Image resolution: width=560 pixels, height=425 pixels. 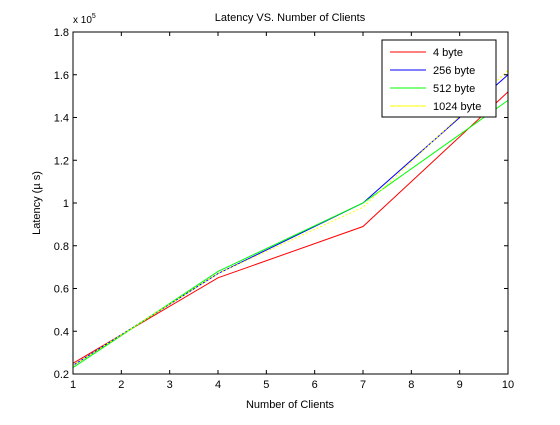 What do you see at coordinates (457, 107) in the screenshot?
I see `legend-label: 1024 byte` at bounding box center [457, 107].